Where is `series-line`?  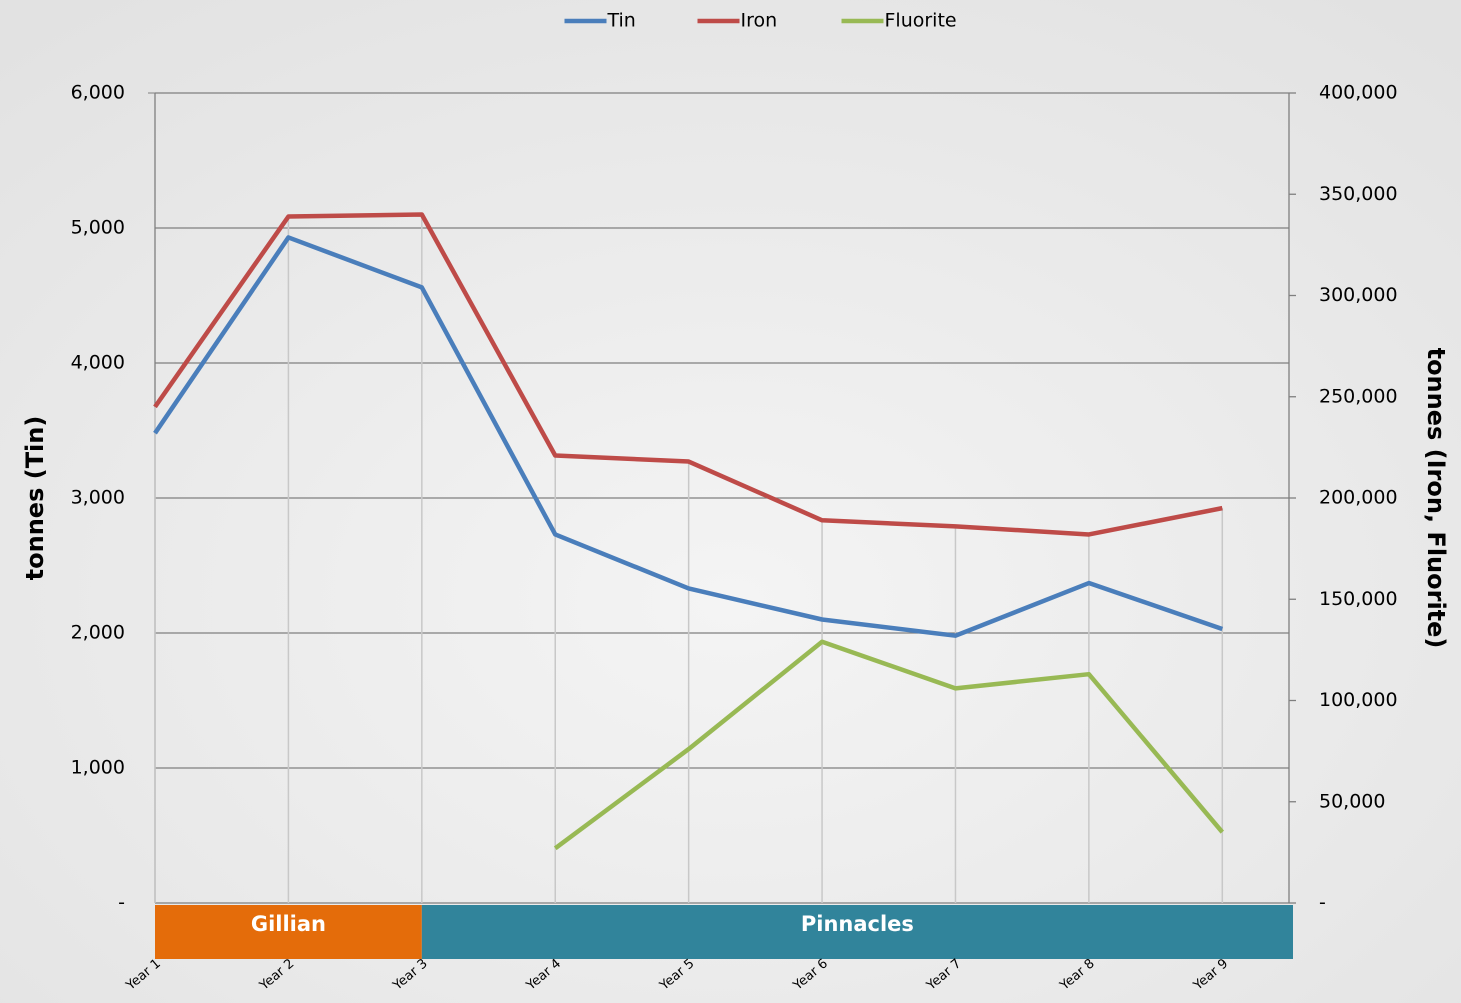 series-line is located at coordinates (889, 745).